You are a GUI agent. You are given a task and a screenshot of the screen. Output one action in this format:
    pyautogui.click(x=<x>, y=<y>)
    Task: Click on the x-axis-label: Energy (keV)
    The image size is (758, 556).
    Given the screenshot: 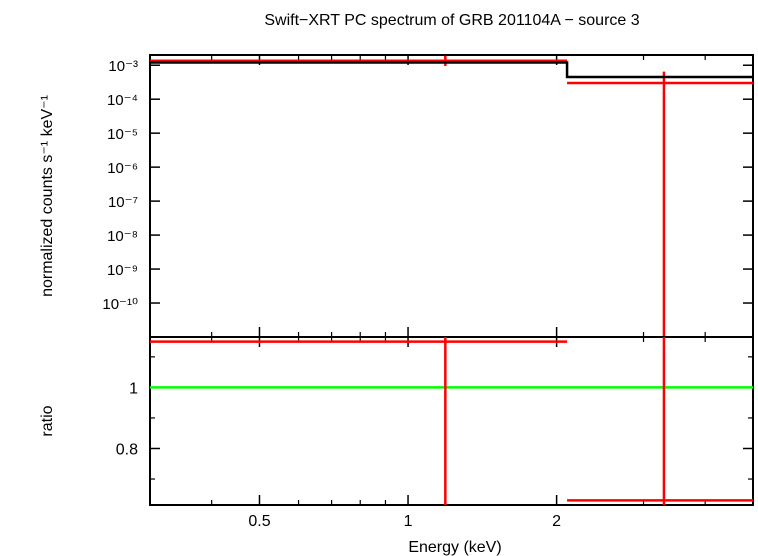 What is the action you would take?
    pyautogui.click(x=454, y=547)
    